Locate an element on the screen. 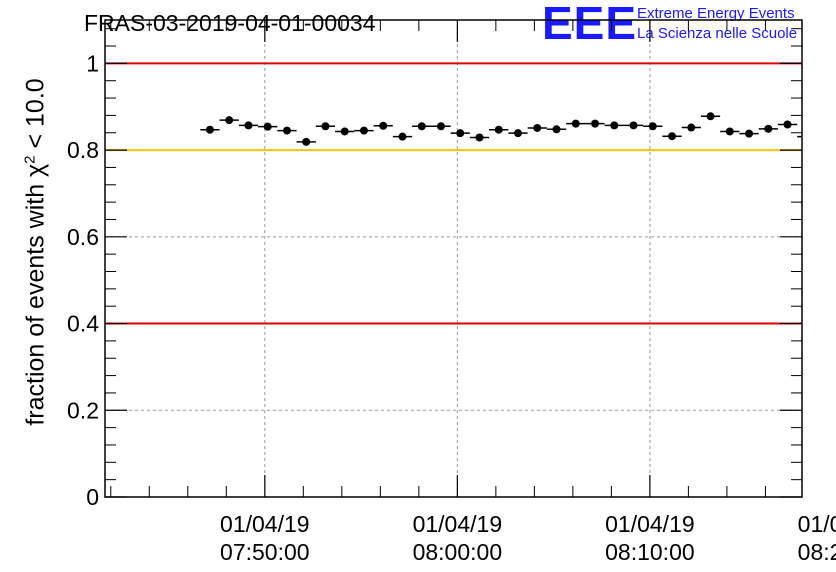 The height and width of the screenshot is (572, 836). y-tick-label-1: 0.2 is located at coordinates (83, 410).